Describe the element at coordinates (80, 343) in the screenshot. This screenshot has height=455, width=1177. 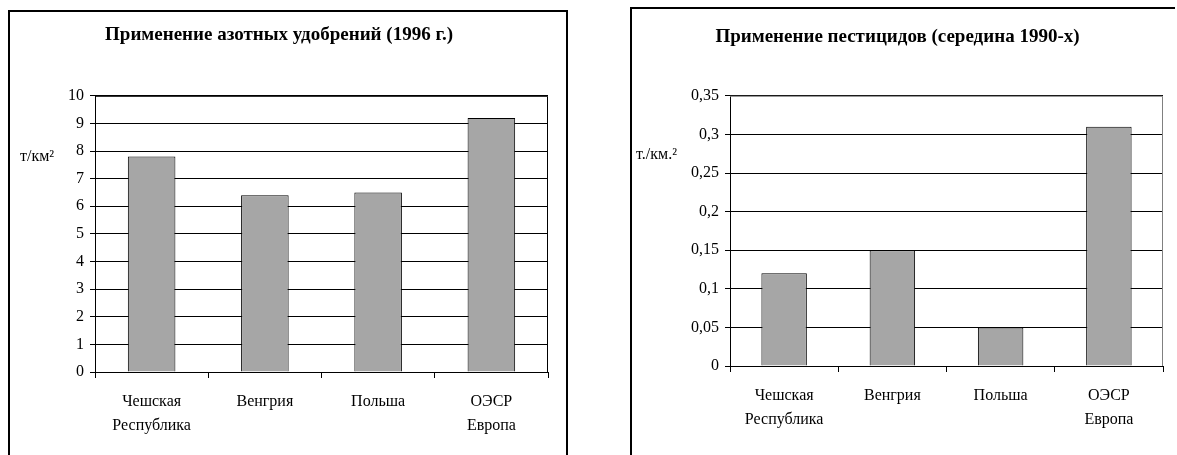
I see `y-tick-label: 1` at that location.